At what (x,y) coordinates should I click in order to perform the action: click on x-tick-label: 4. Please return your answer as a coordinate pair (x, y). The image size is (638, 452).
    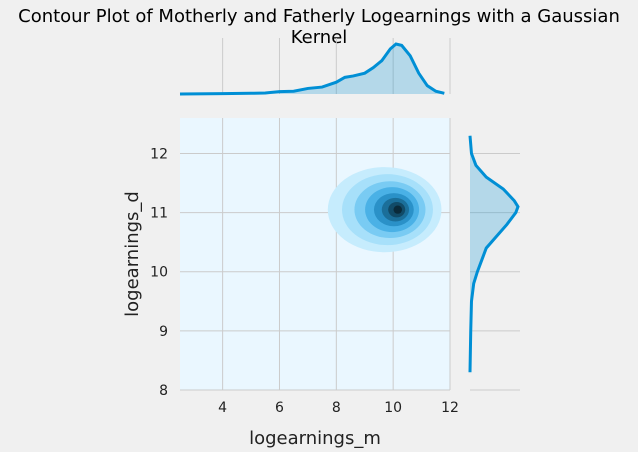
    Looking at the image, I should click on (222, 408).